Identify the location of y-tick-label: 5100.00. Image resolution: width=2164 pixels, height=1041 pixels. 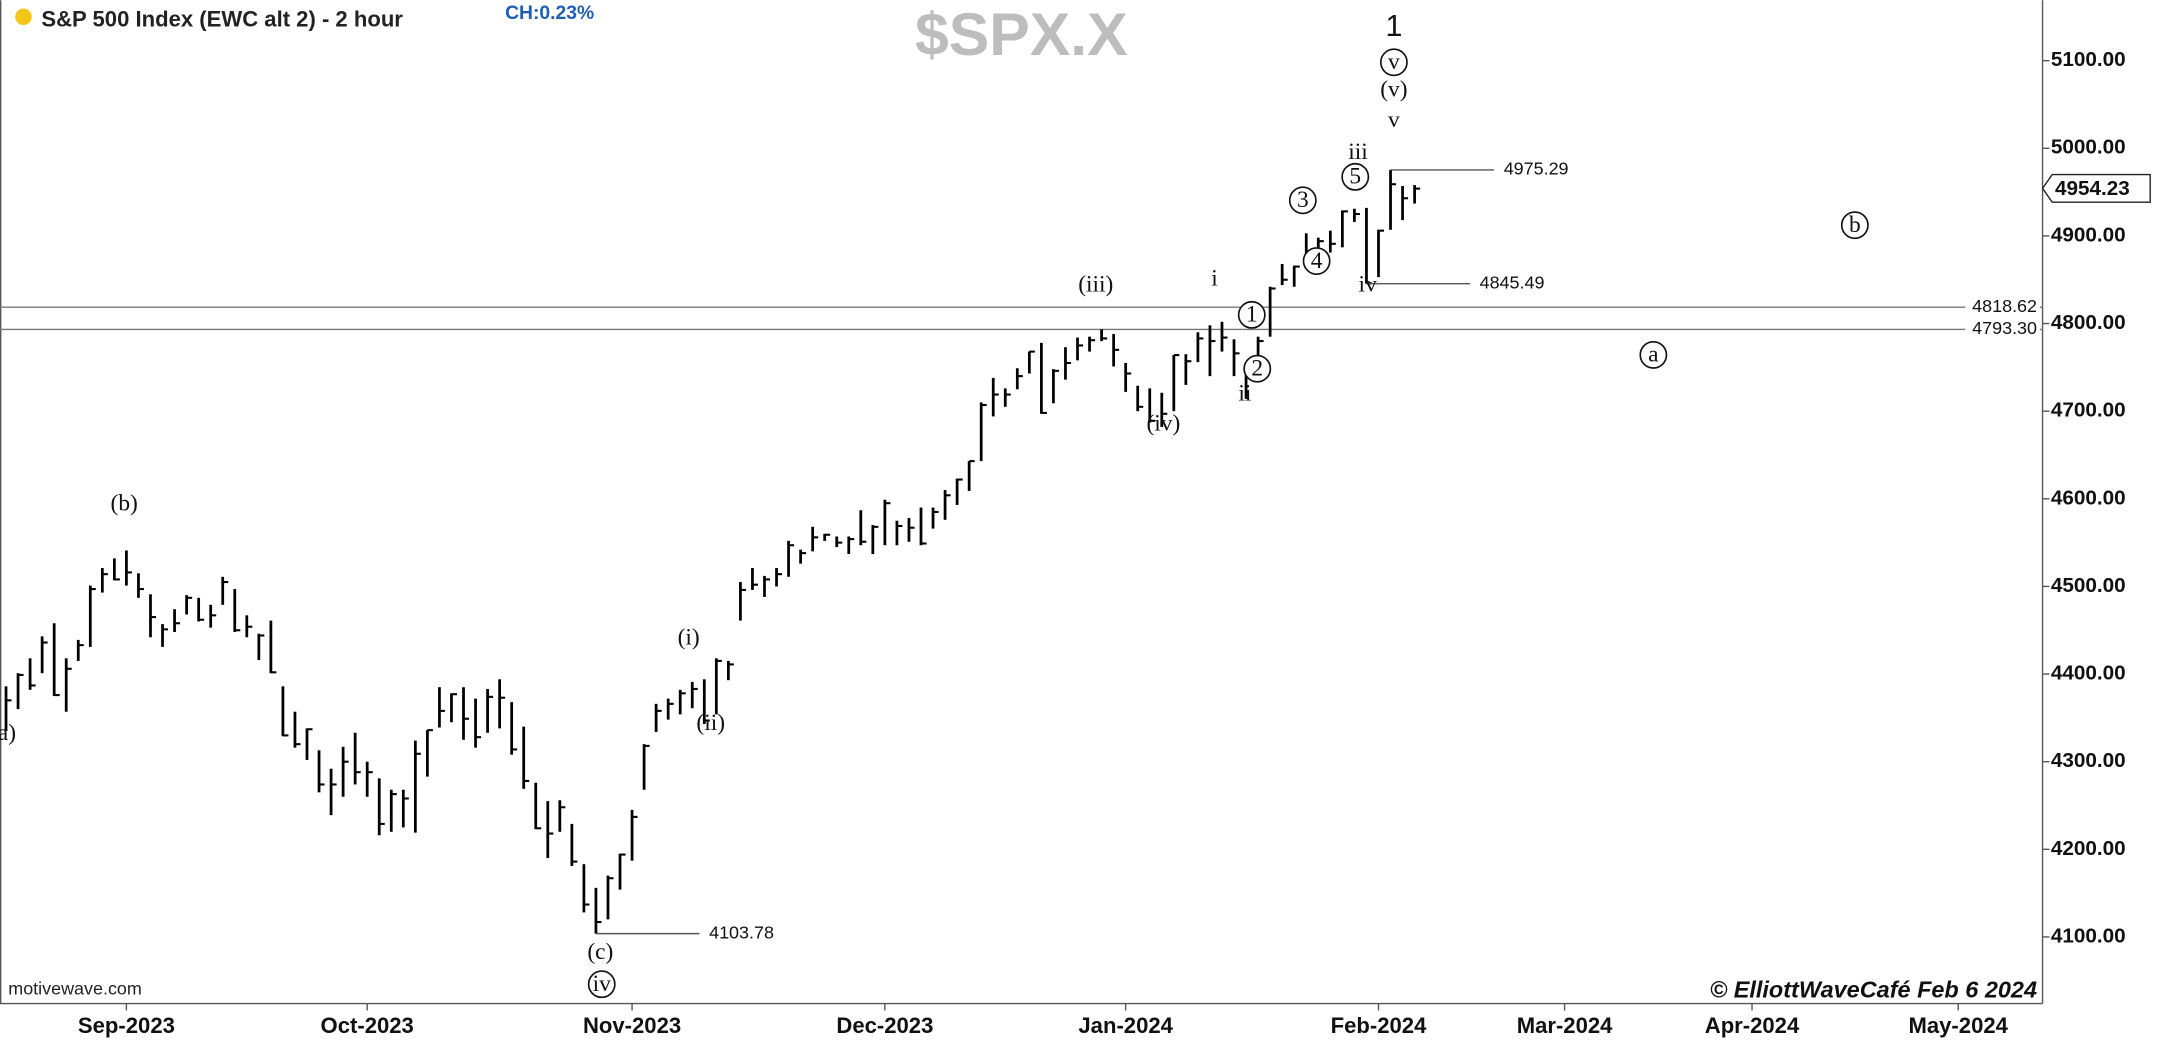
(2088, 59).